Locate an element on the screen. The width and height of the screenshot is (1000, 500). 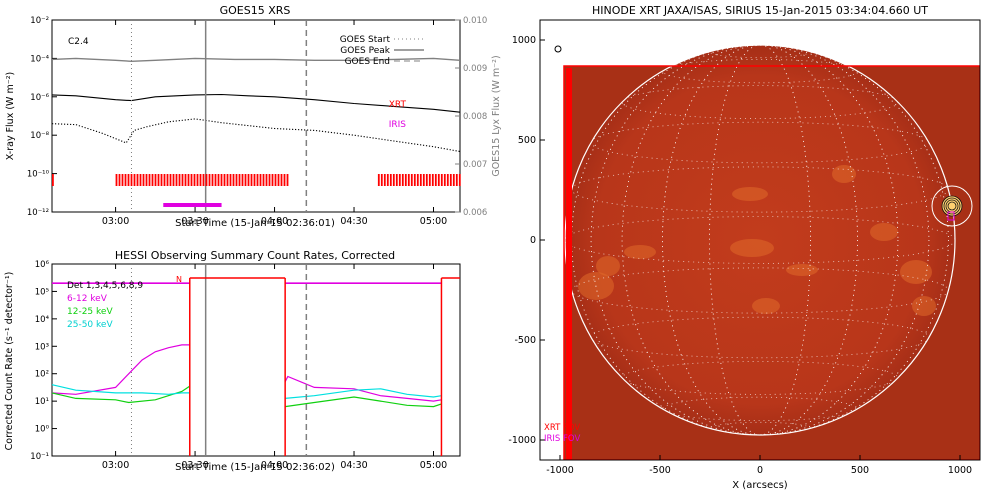
xrt-y-ticks: -1000 -500 0 500 1000 is located at coordinates (526, 240).